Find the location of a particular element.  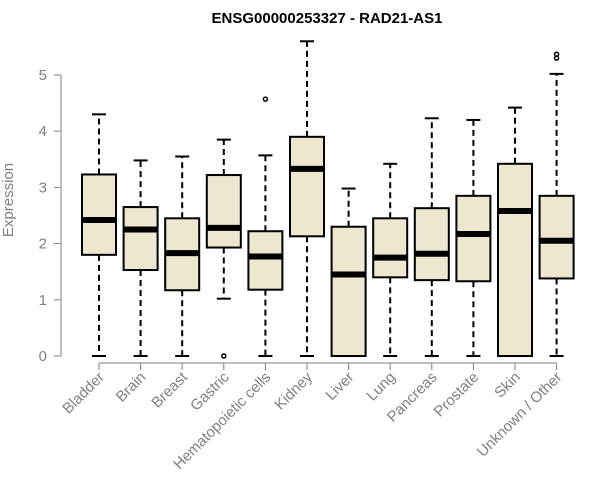

x-tick-label: Liver is located at coordinates (339, 386).